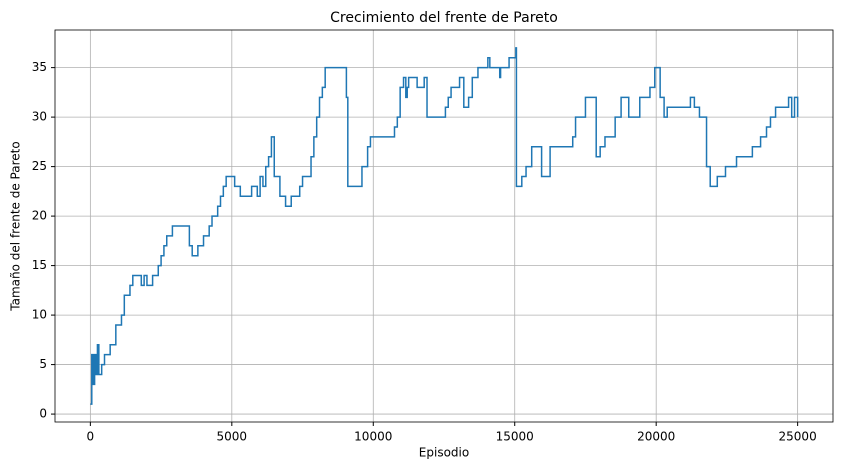 Image resolution: width=841 pixels, height=474 pixels. I want to click on x-tick-label: 0, so click(91, 437).